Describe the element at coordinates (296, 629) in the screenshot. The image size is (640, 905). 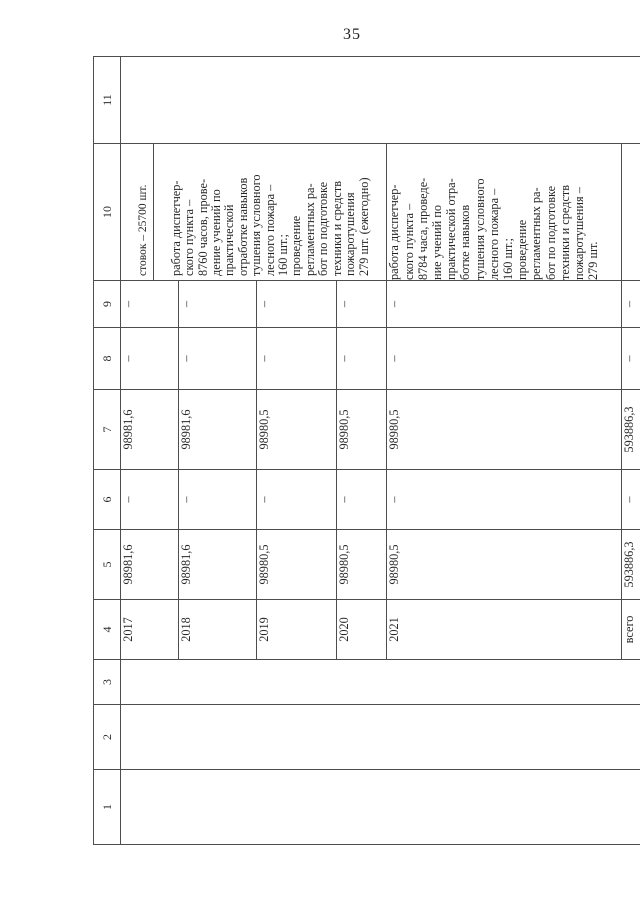
I see `year-cell: 2019` at that location.